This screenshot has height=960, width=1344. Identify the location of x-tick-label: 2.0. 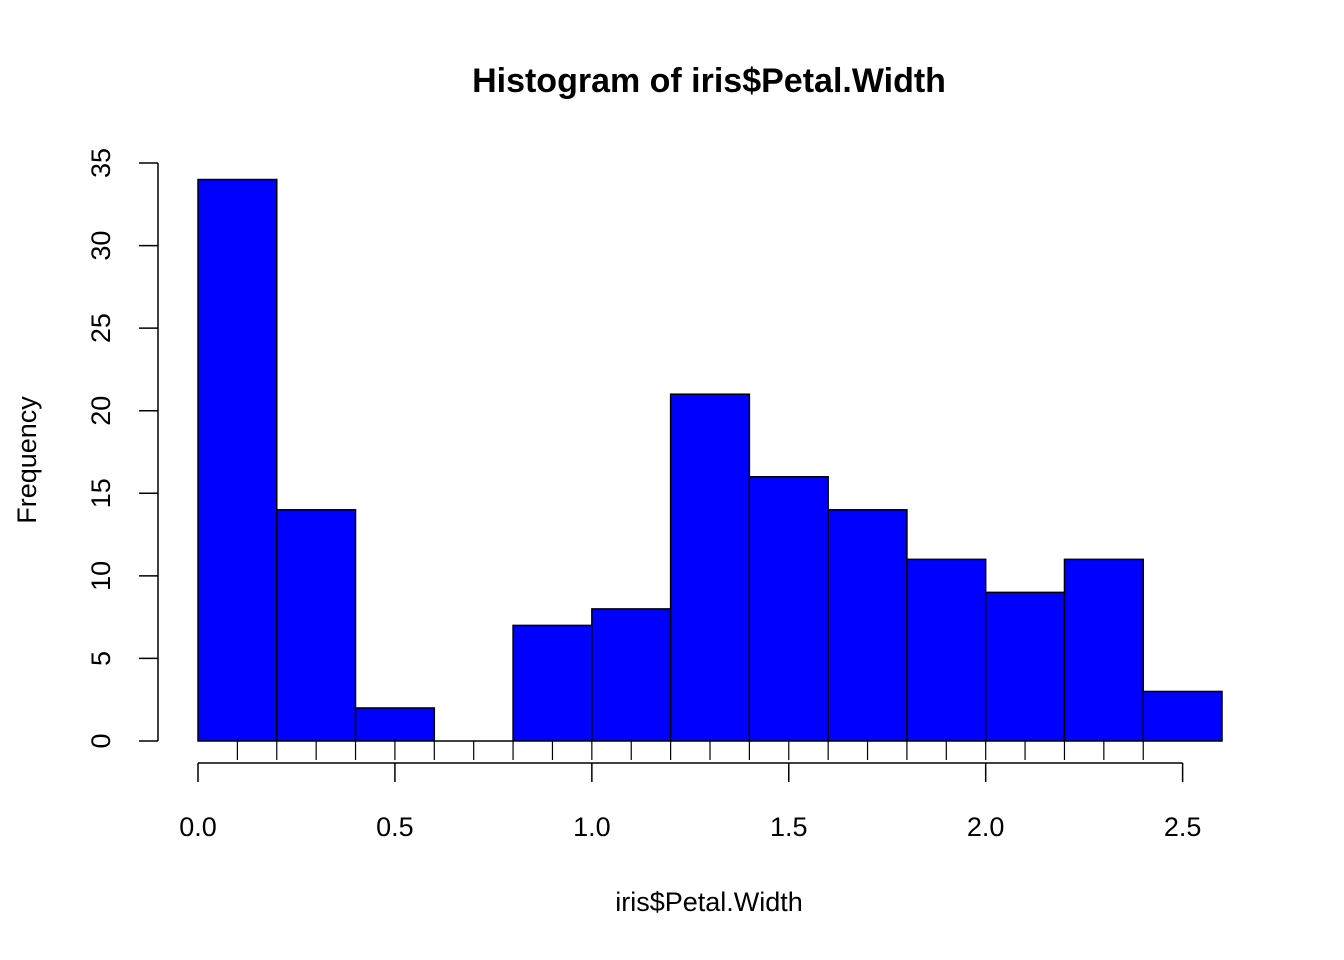
(986, 827).